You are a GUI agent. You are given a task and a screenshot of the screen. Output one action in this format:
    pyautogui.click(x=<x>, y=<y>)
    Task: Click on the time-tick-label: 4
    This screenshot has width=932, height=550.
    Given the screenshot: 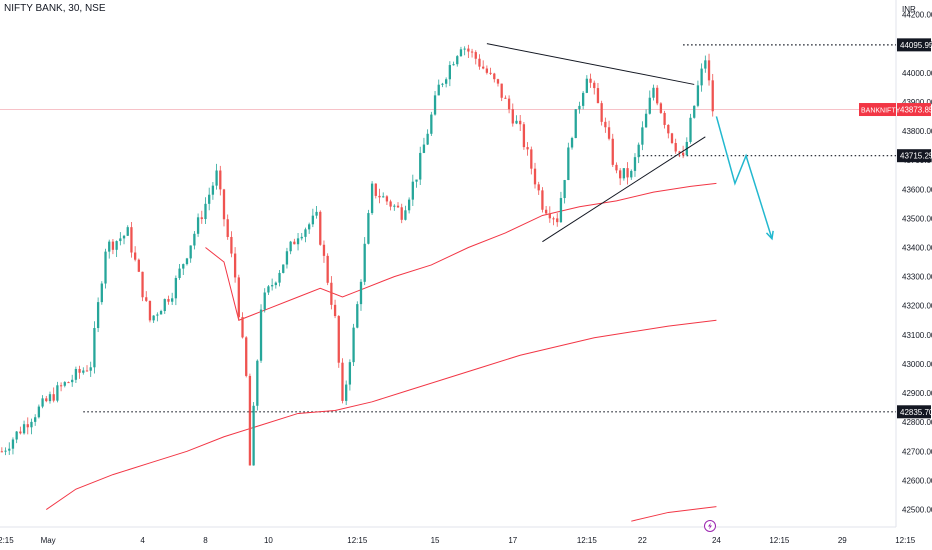 What is the action you would take?
    pyautogui.click(x=142, y=540)
    